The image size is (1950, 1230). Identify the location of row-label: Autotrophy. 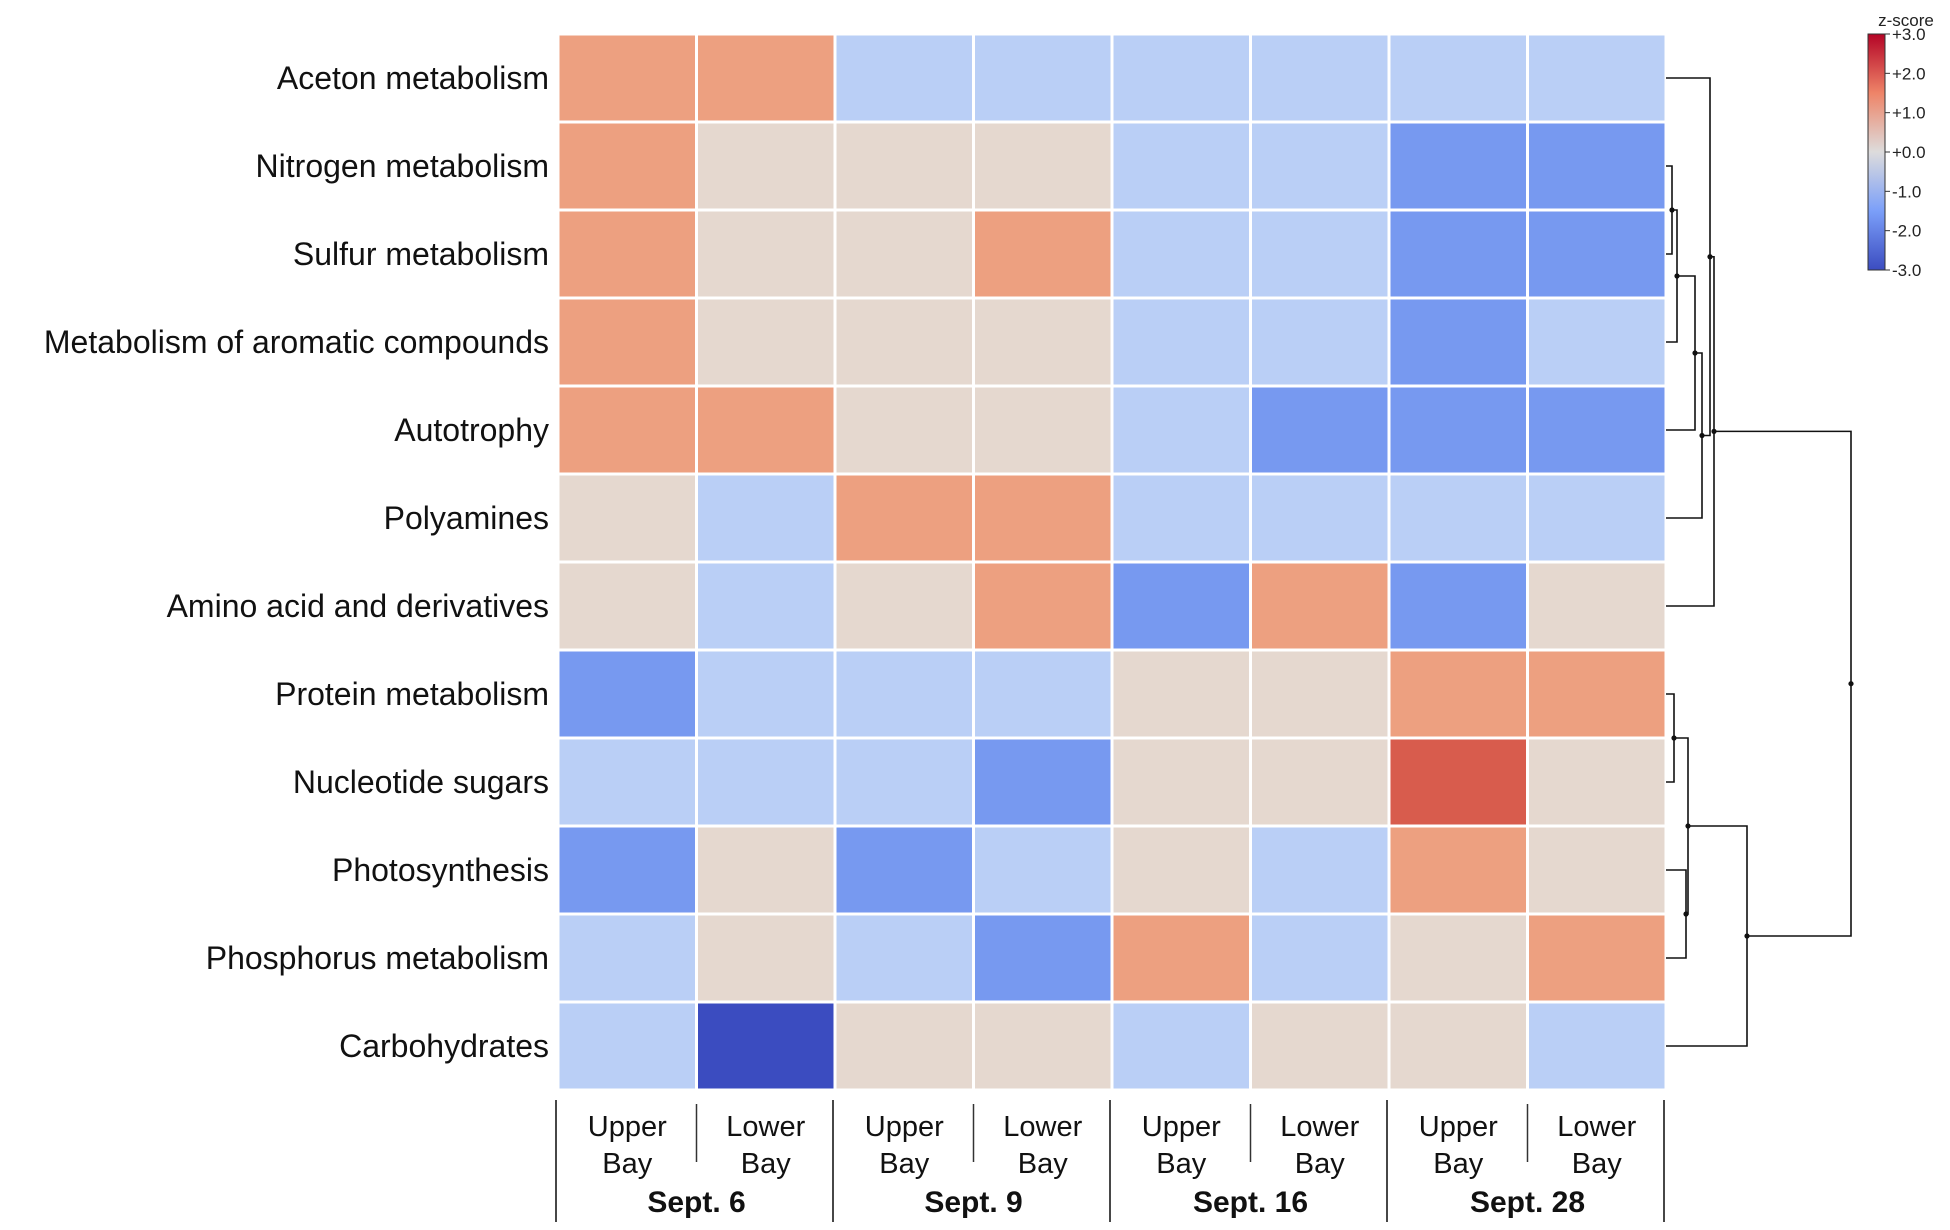
(471, 430).